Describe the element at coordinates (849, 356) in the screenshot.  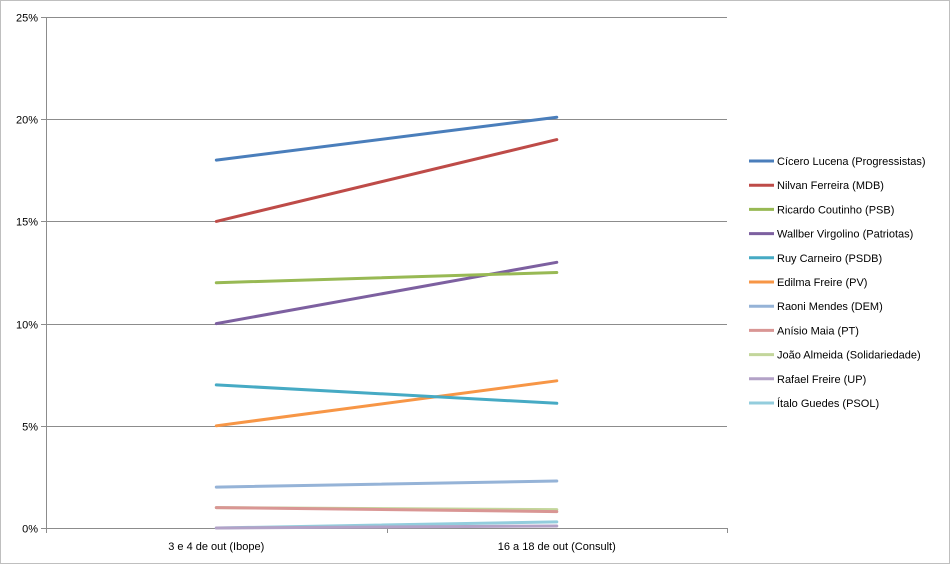
I see `legend-label: João Almeida (Solidariedade)` at that location.